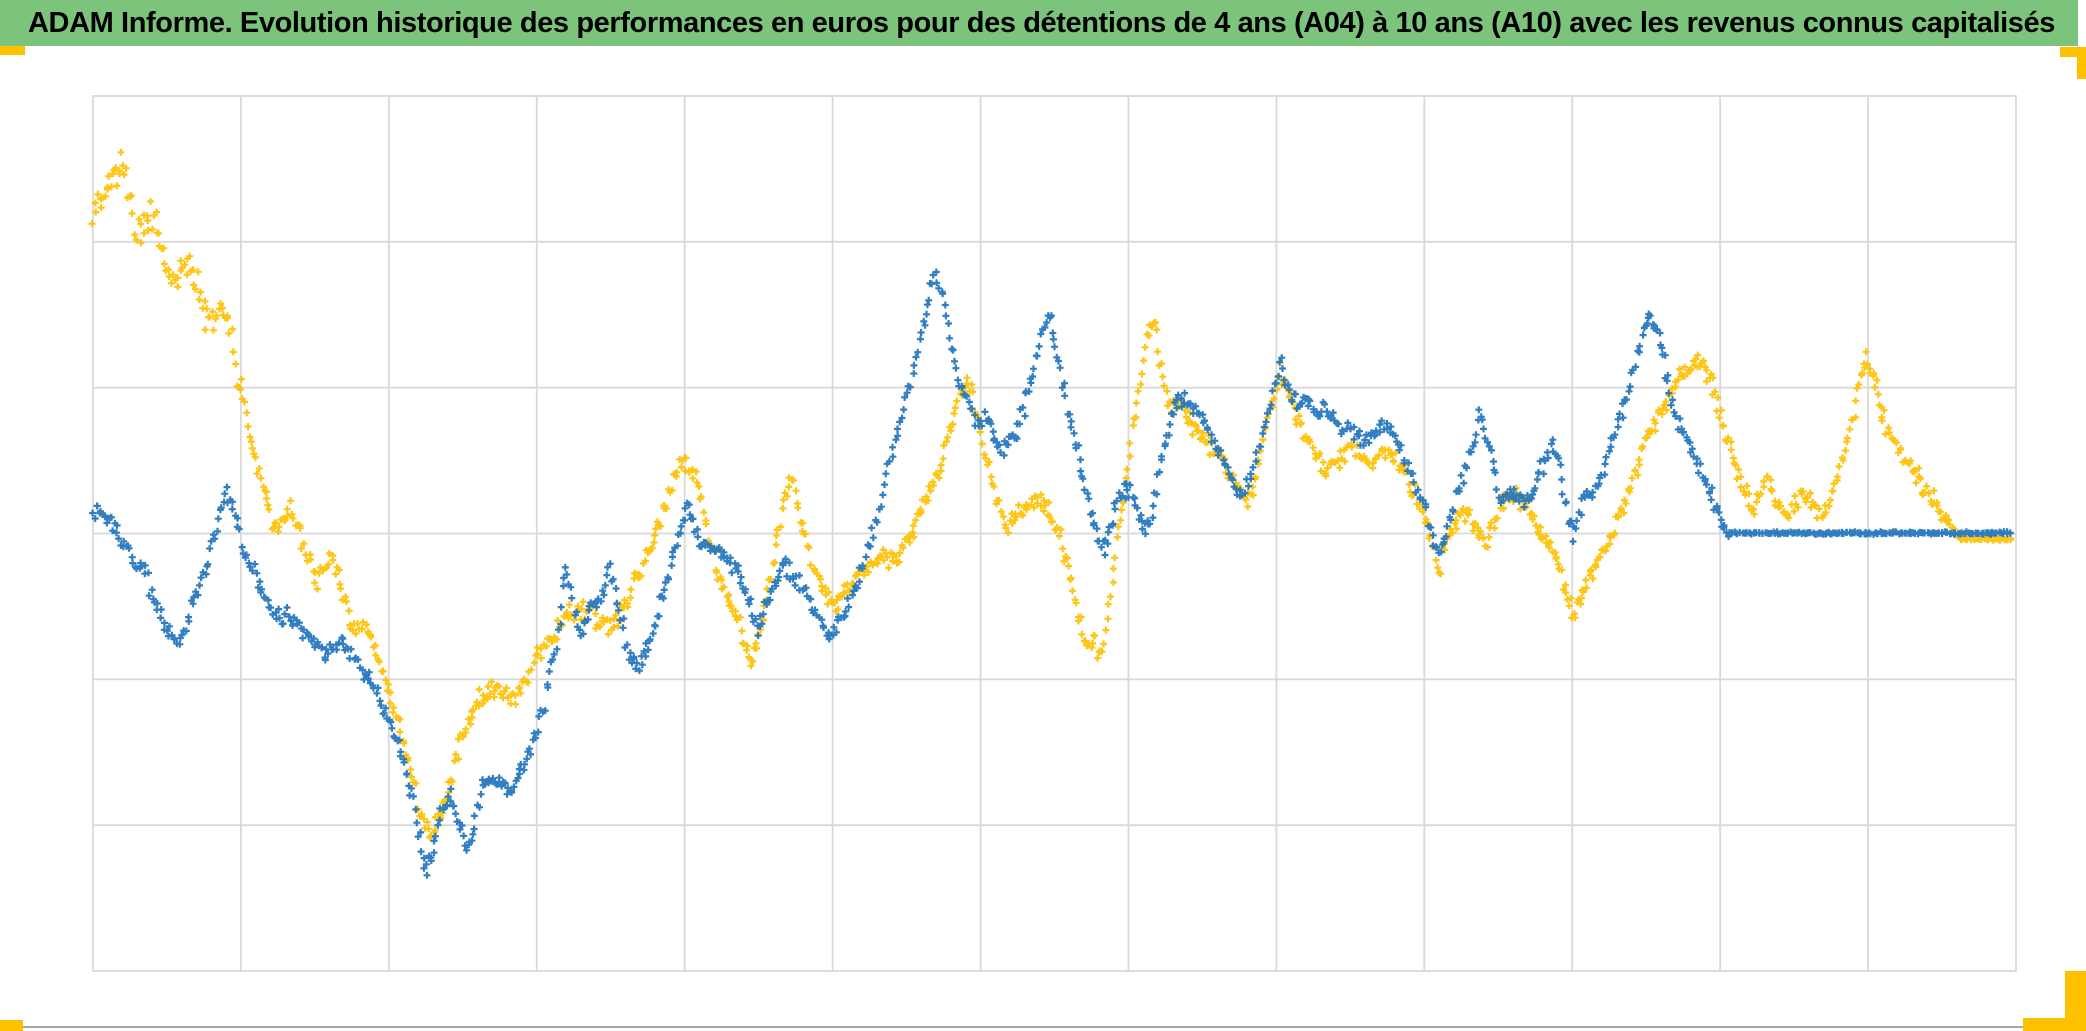  What do you see at coordinates (12, 50) in the screenshot?
I see `selection-accent-top-left` at bounding box center [12, 50].